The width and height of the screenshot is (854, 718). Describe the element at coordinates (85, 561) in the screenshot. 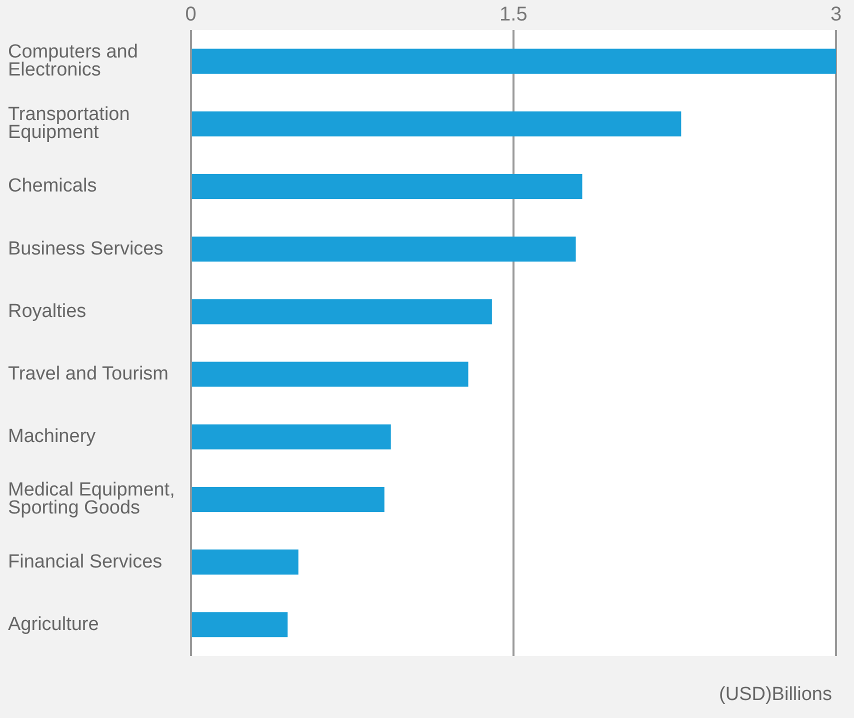

I see `y-tick-label: Financial Services` at that location.